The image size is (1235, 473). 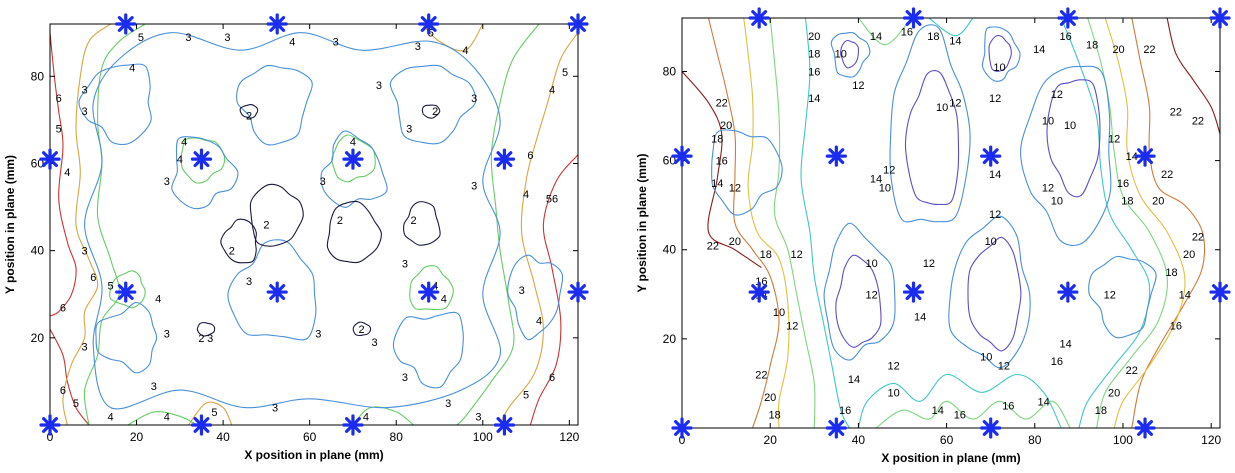 I want to click on x-tick-label: 20, so click(x=771, y=440).